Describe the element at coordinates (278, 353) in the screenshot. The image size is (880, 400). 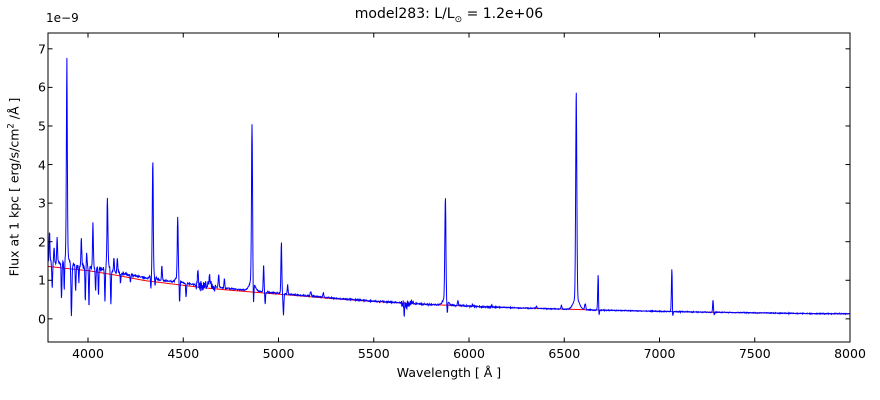
I see `x-tick-label: 5000` at that location.